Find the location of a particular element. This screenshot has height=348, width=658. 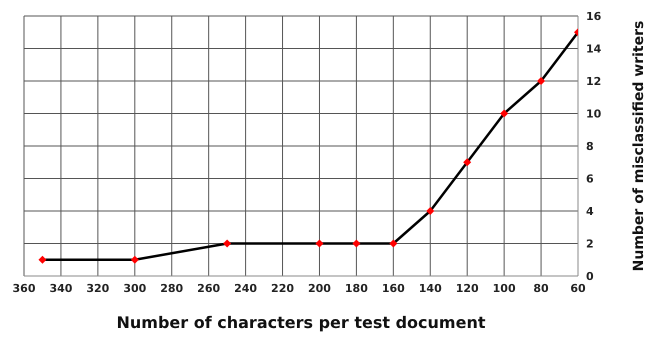

y-axis-title: Number of misclassified writers is located at coordinates (638, 146).